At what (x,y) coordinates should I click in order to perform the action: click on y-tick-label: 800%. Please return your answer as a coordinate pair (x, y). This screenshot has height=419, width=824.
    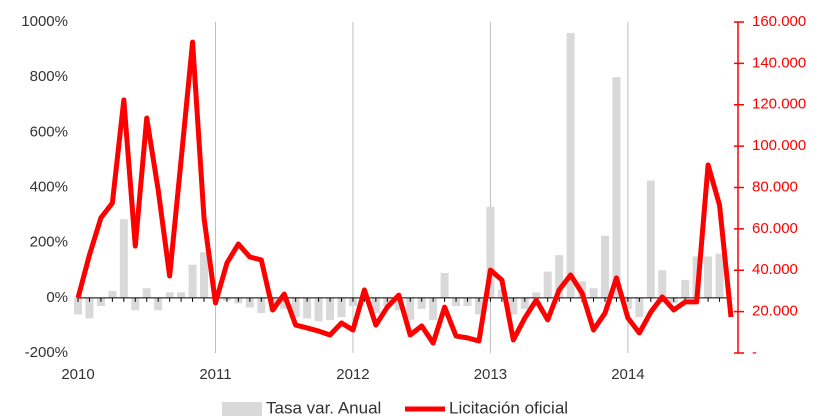
    Looking at the image, I should click on (49, 76).